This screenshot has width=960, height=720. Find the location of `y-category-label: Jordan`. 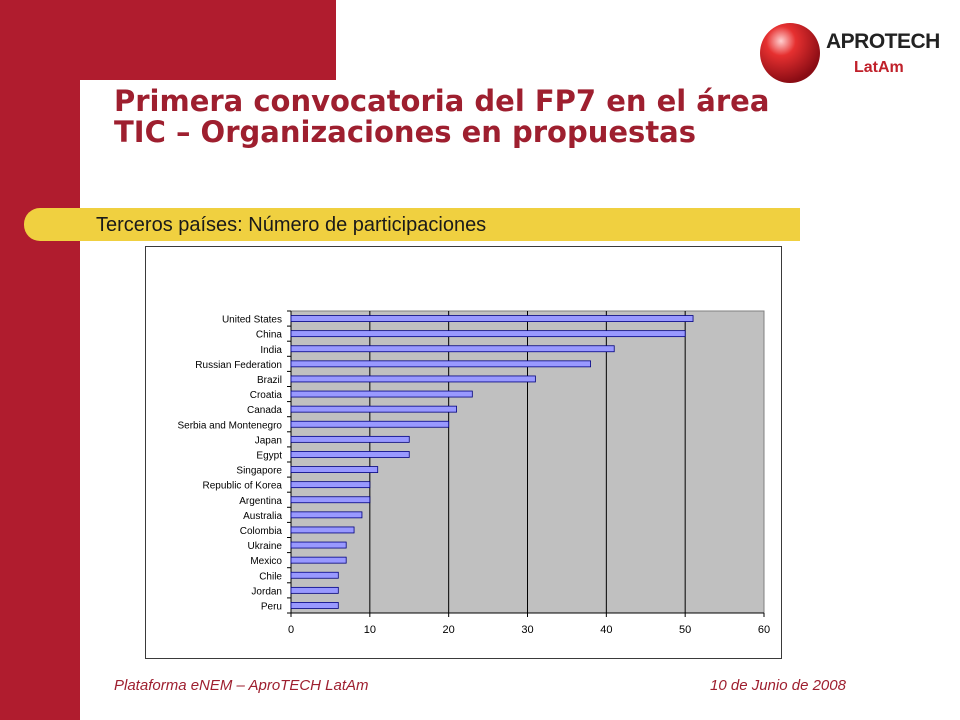

y-category-label: Jordan is located at coordinates (266, 591).